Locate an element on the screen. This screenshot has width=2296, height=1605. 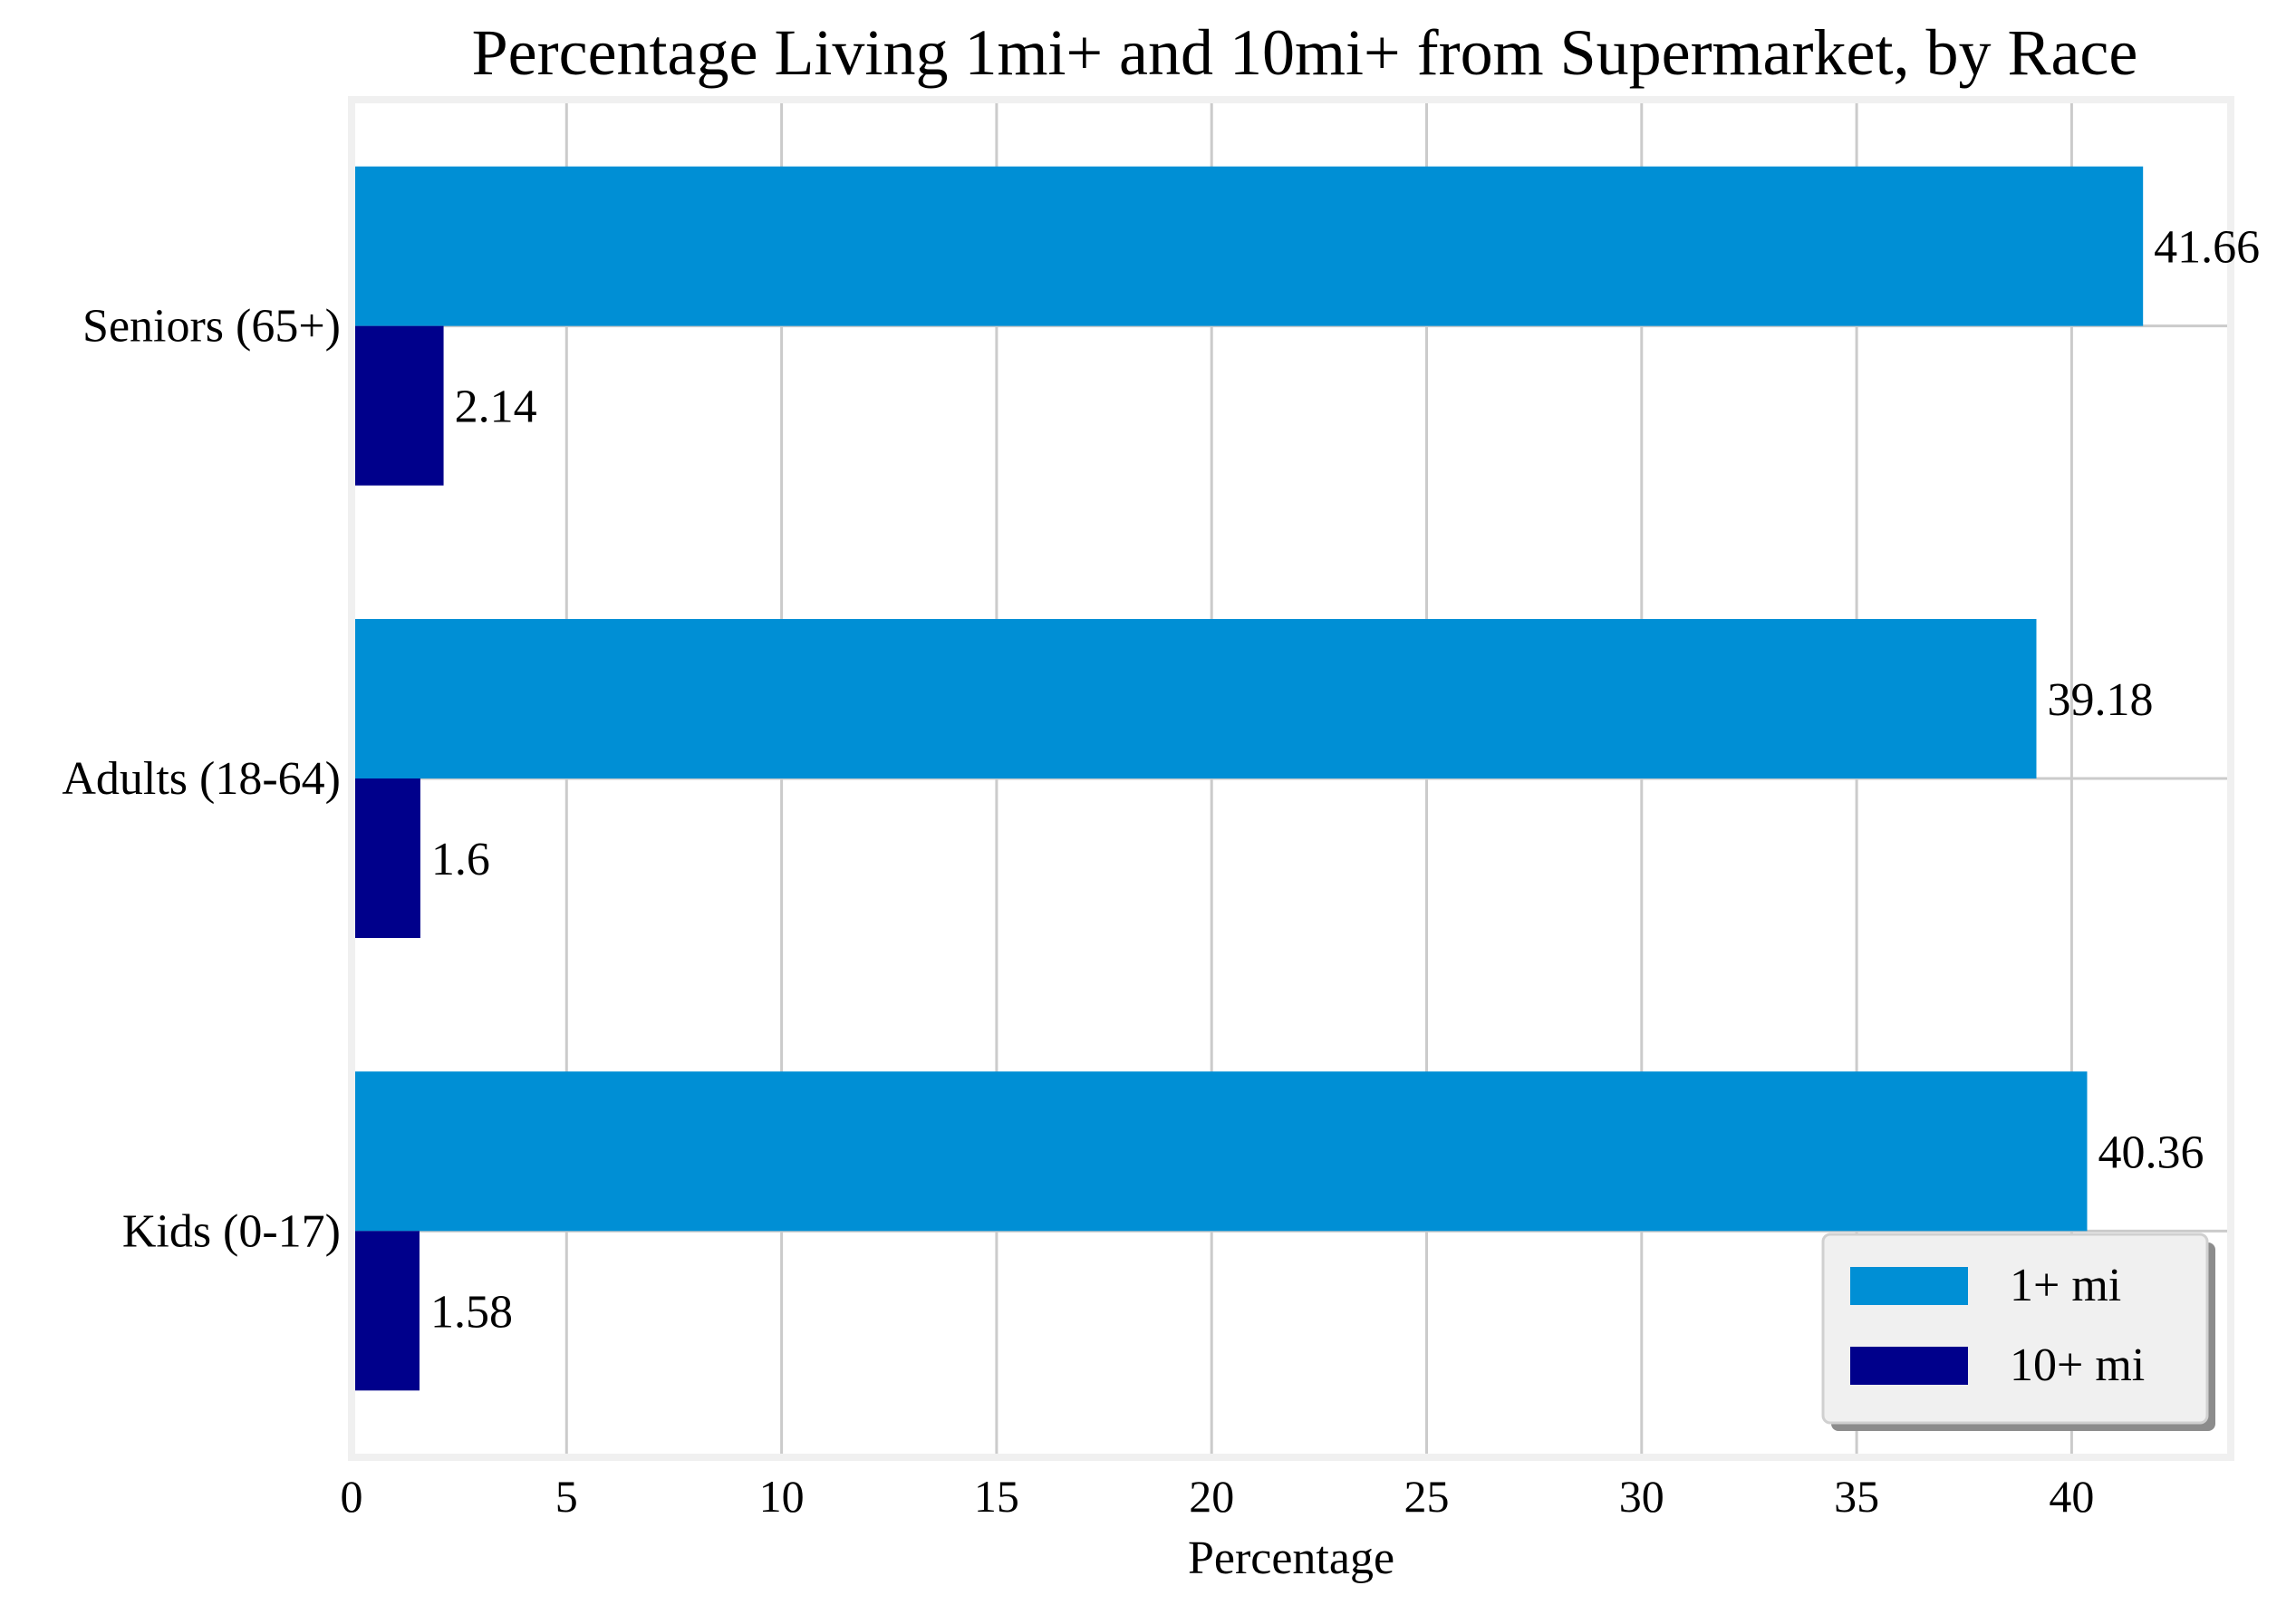
y-axis-tick-labels: Kids (0-17) Adults (18-64) Seniors (65+) is located at coordinates (202, 779).